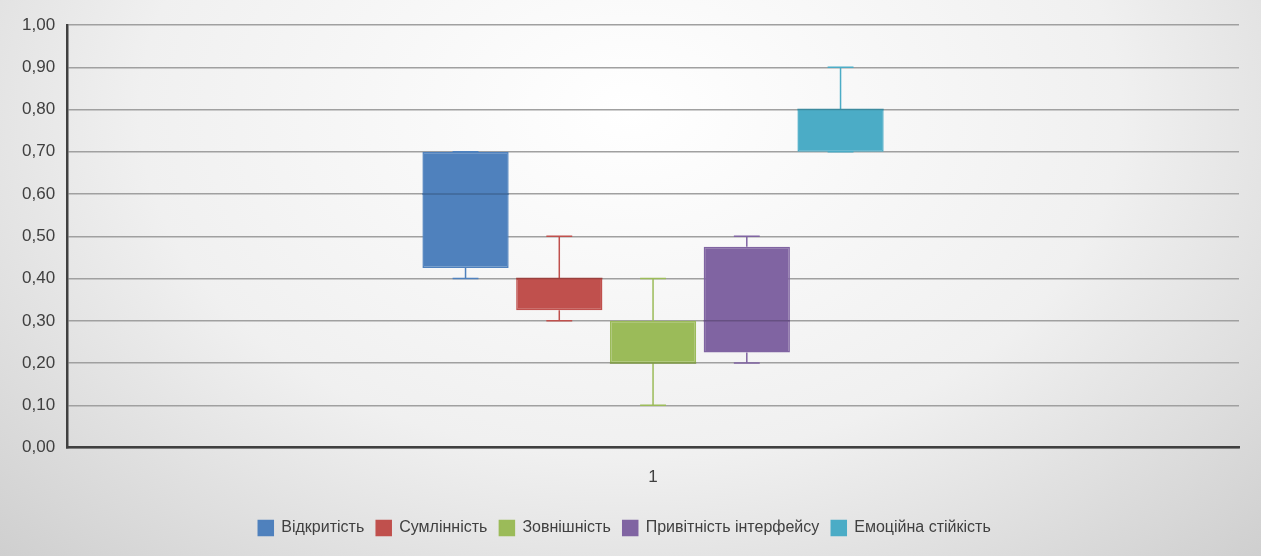 This screenshot has height=556, width=1261. What do you see at coordinates (38, 151) in the screenshot?
I see `y-tick-label: 0,70` at bounding box center [38, 151].